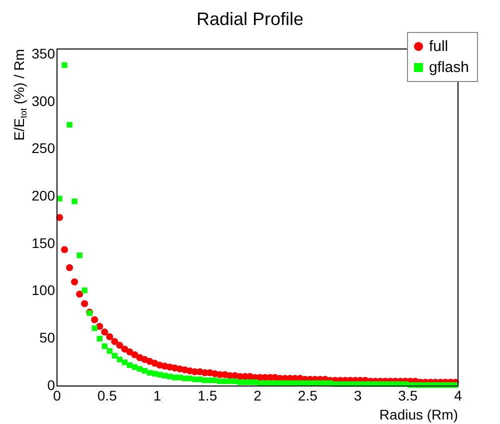 The height and width of the screenshot is (424, 500). Describe the element at coordinates (44, 242) in the screenshot. I see `y-tick-label: 150` at that location.